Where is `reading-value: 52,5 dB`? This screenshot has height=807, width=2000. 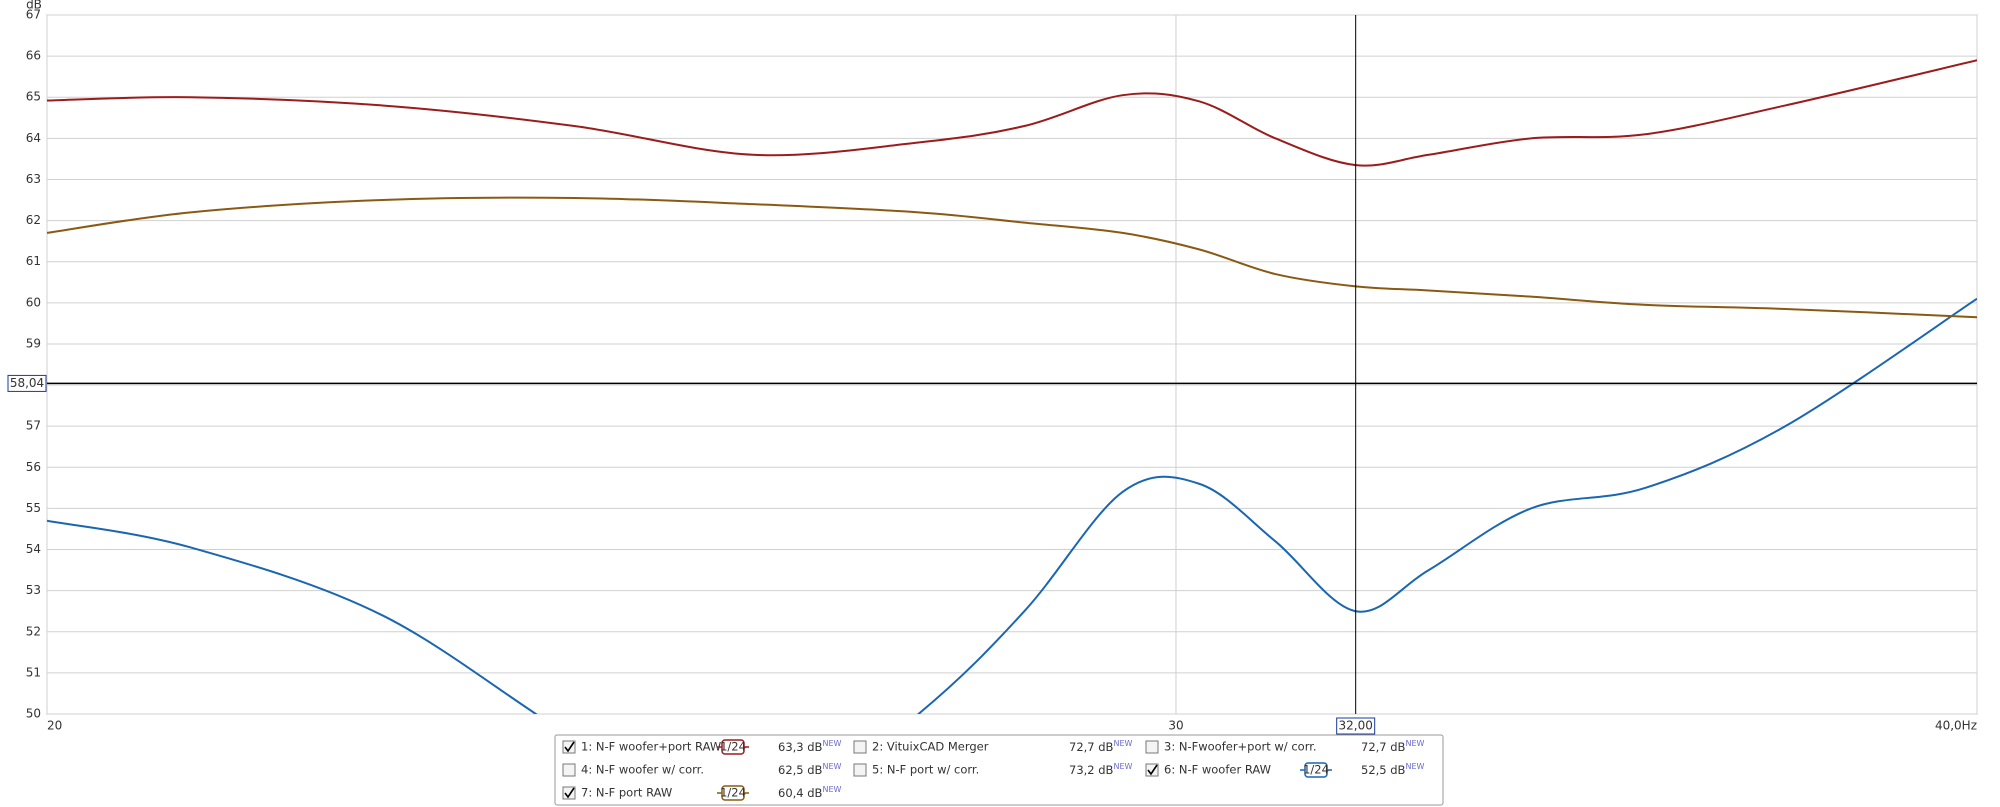 reading-value: 52,5 dB is located at coordinates (1383, 770).